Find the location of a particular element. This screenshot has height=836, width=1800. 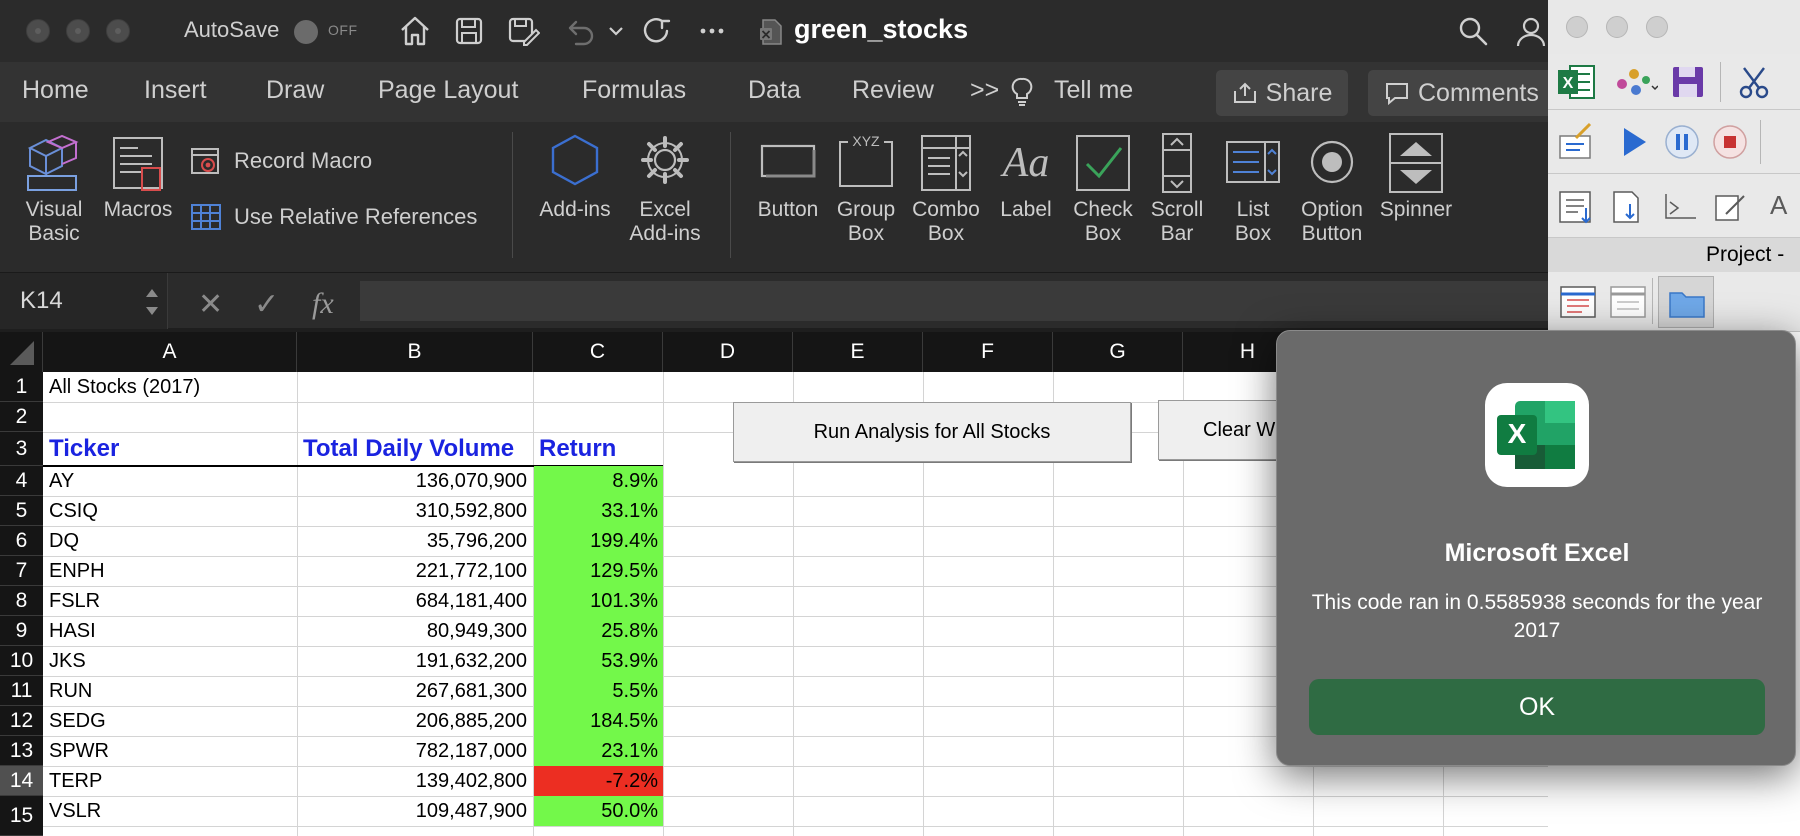

cell-volume: 191,632,200 is located at coordinates (471, 660).